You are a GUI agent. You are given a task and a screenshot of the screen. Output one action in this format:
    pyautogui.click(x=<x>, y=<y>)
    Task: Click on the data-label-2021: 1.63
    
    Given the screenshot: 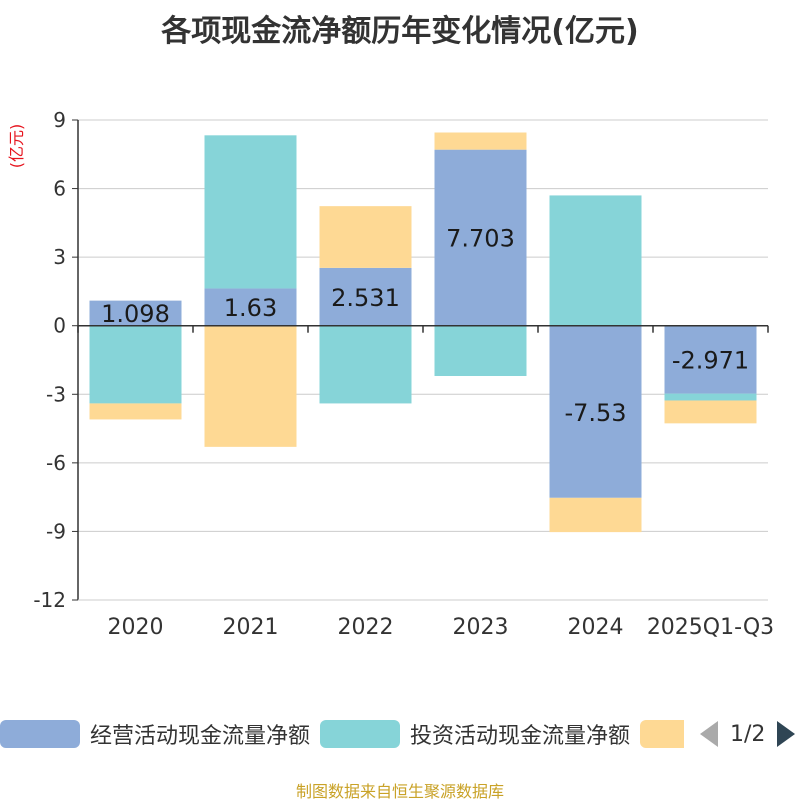 What is the action you would take?
    pyautogui.click(x=250, y=308)
    